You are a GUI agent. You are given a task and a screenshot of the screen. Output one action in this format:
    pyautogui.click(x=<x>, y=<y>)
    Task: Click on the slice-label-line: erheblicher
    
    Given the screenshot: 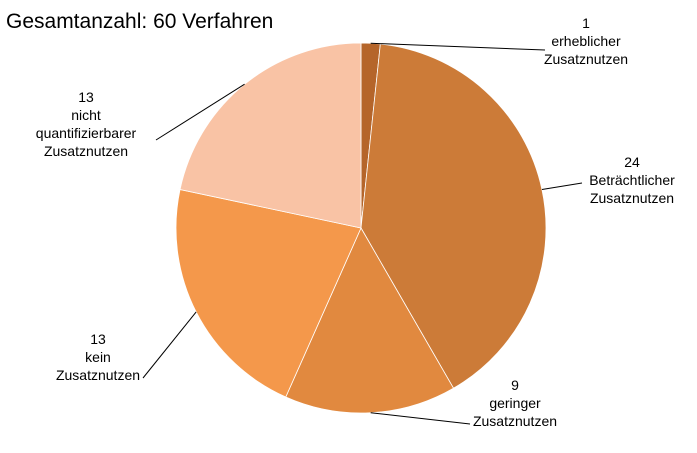 What is the action you would take?
    pyautogui.click(x=586, y=41)
    